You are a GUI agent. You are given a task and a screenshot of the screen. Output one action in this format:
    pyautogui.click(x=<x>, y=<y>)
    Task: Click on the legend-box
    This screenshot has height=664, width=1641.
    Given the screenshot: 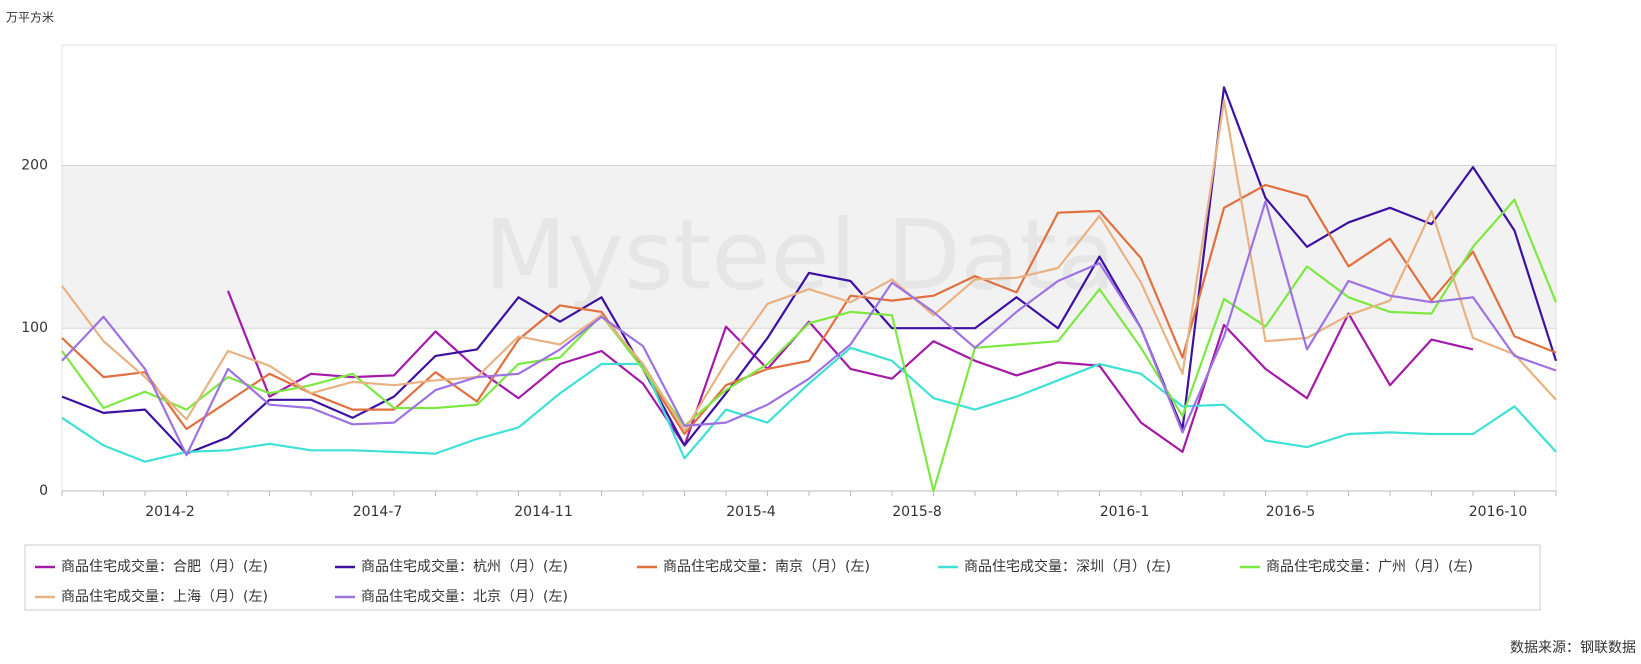 What is the action you would take?
    pyautogui.click(x=782, y=577)
    